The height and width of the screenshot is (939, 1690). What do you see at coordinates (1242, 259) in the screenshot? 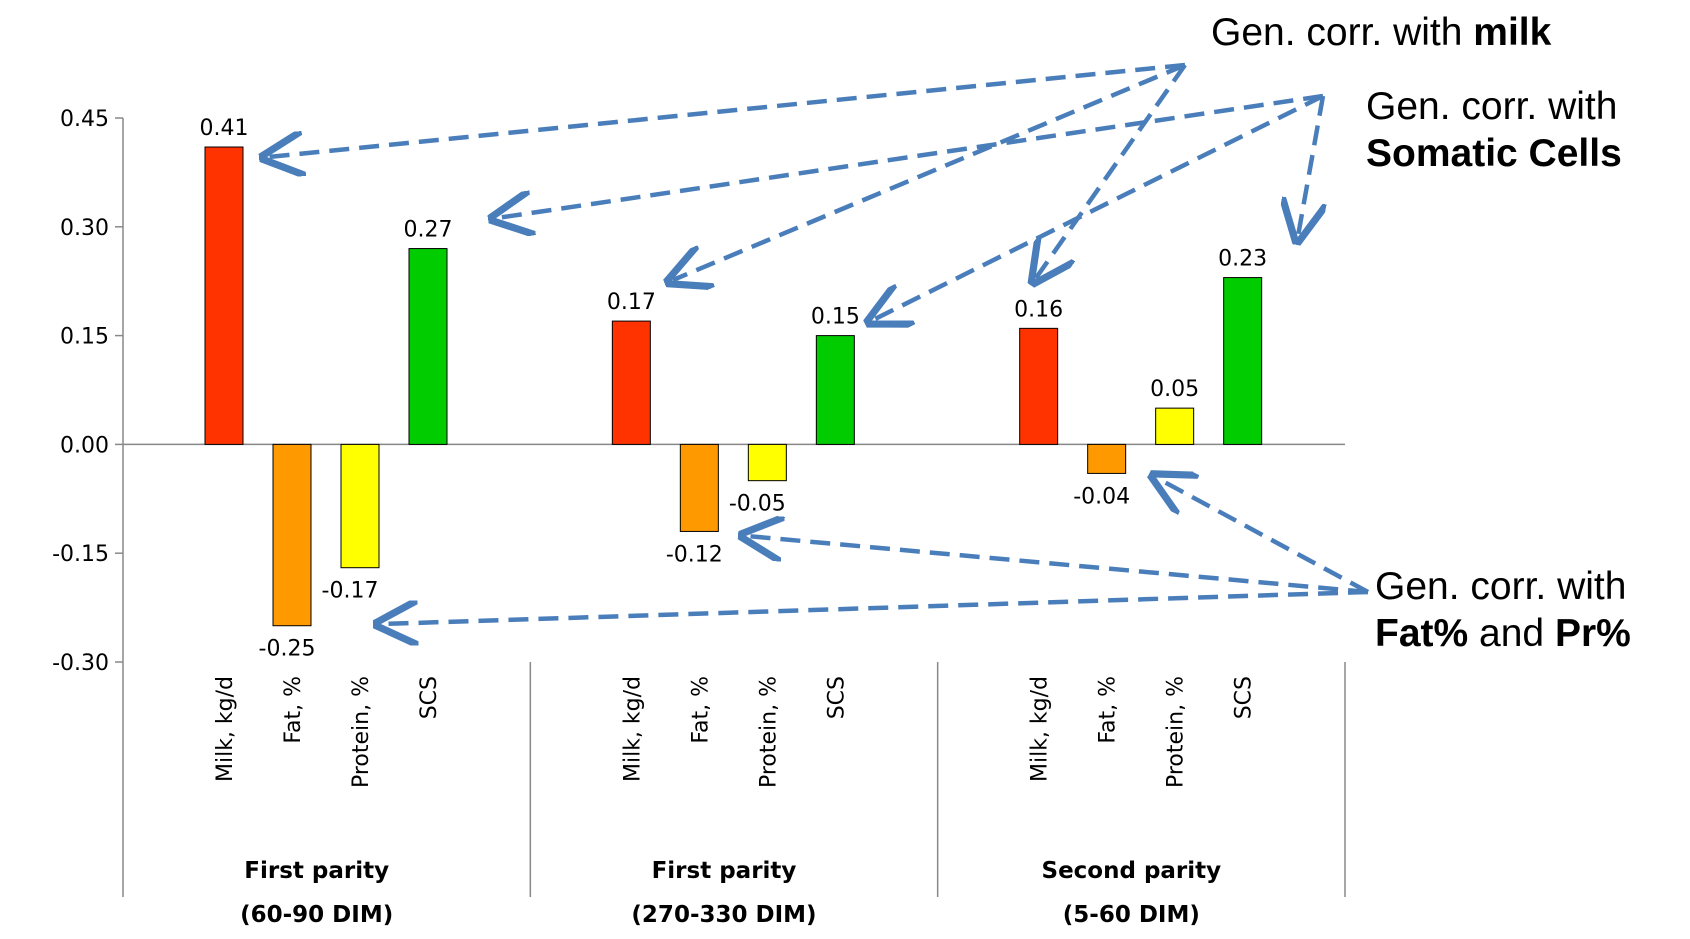
I see `data-label: 0.23` at bounding box center [1242, 259].